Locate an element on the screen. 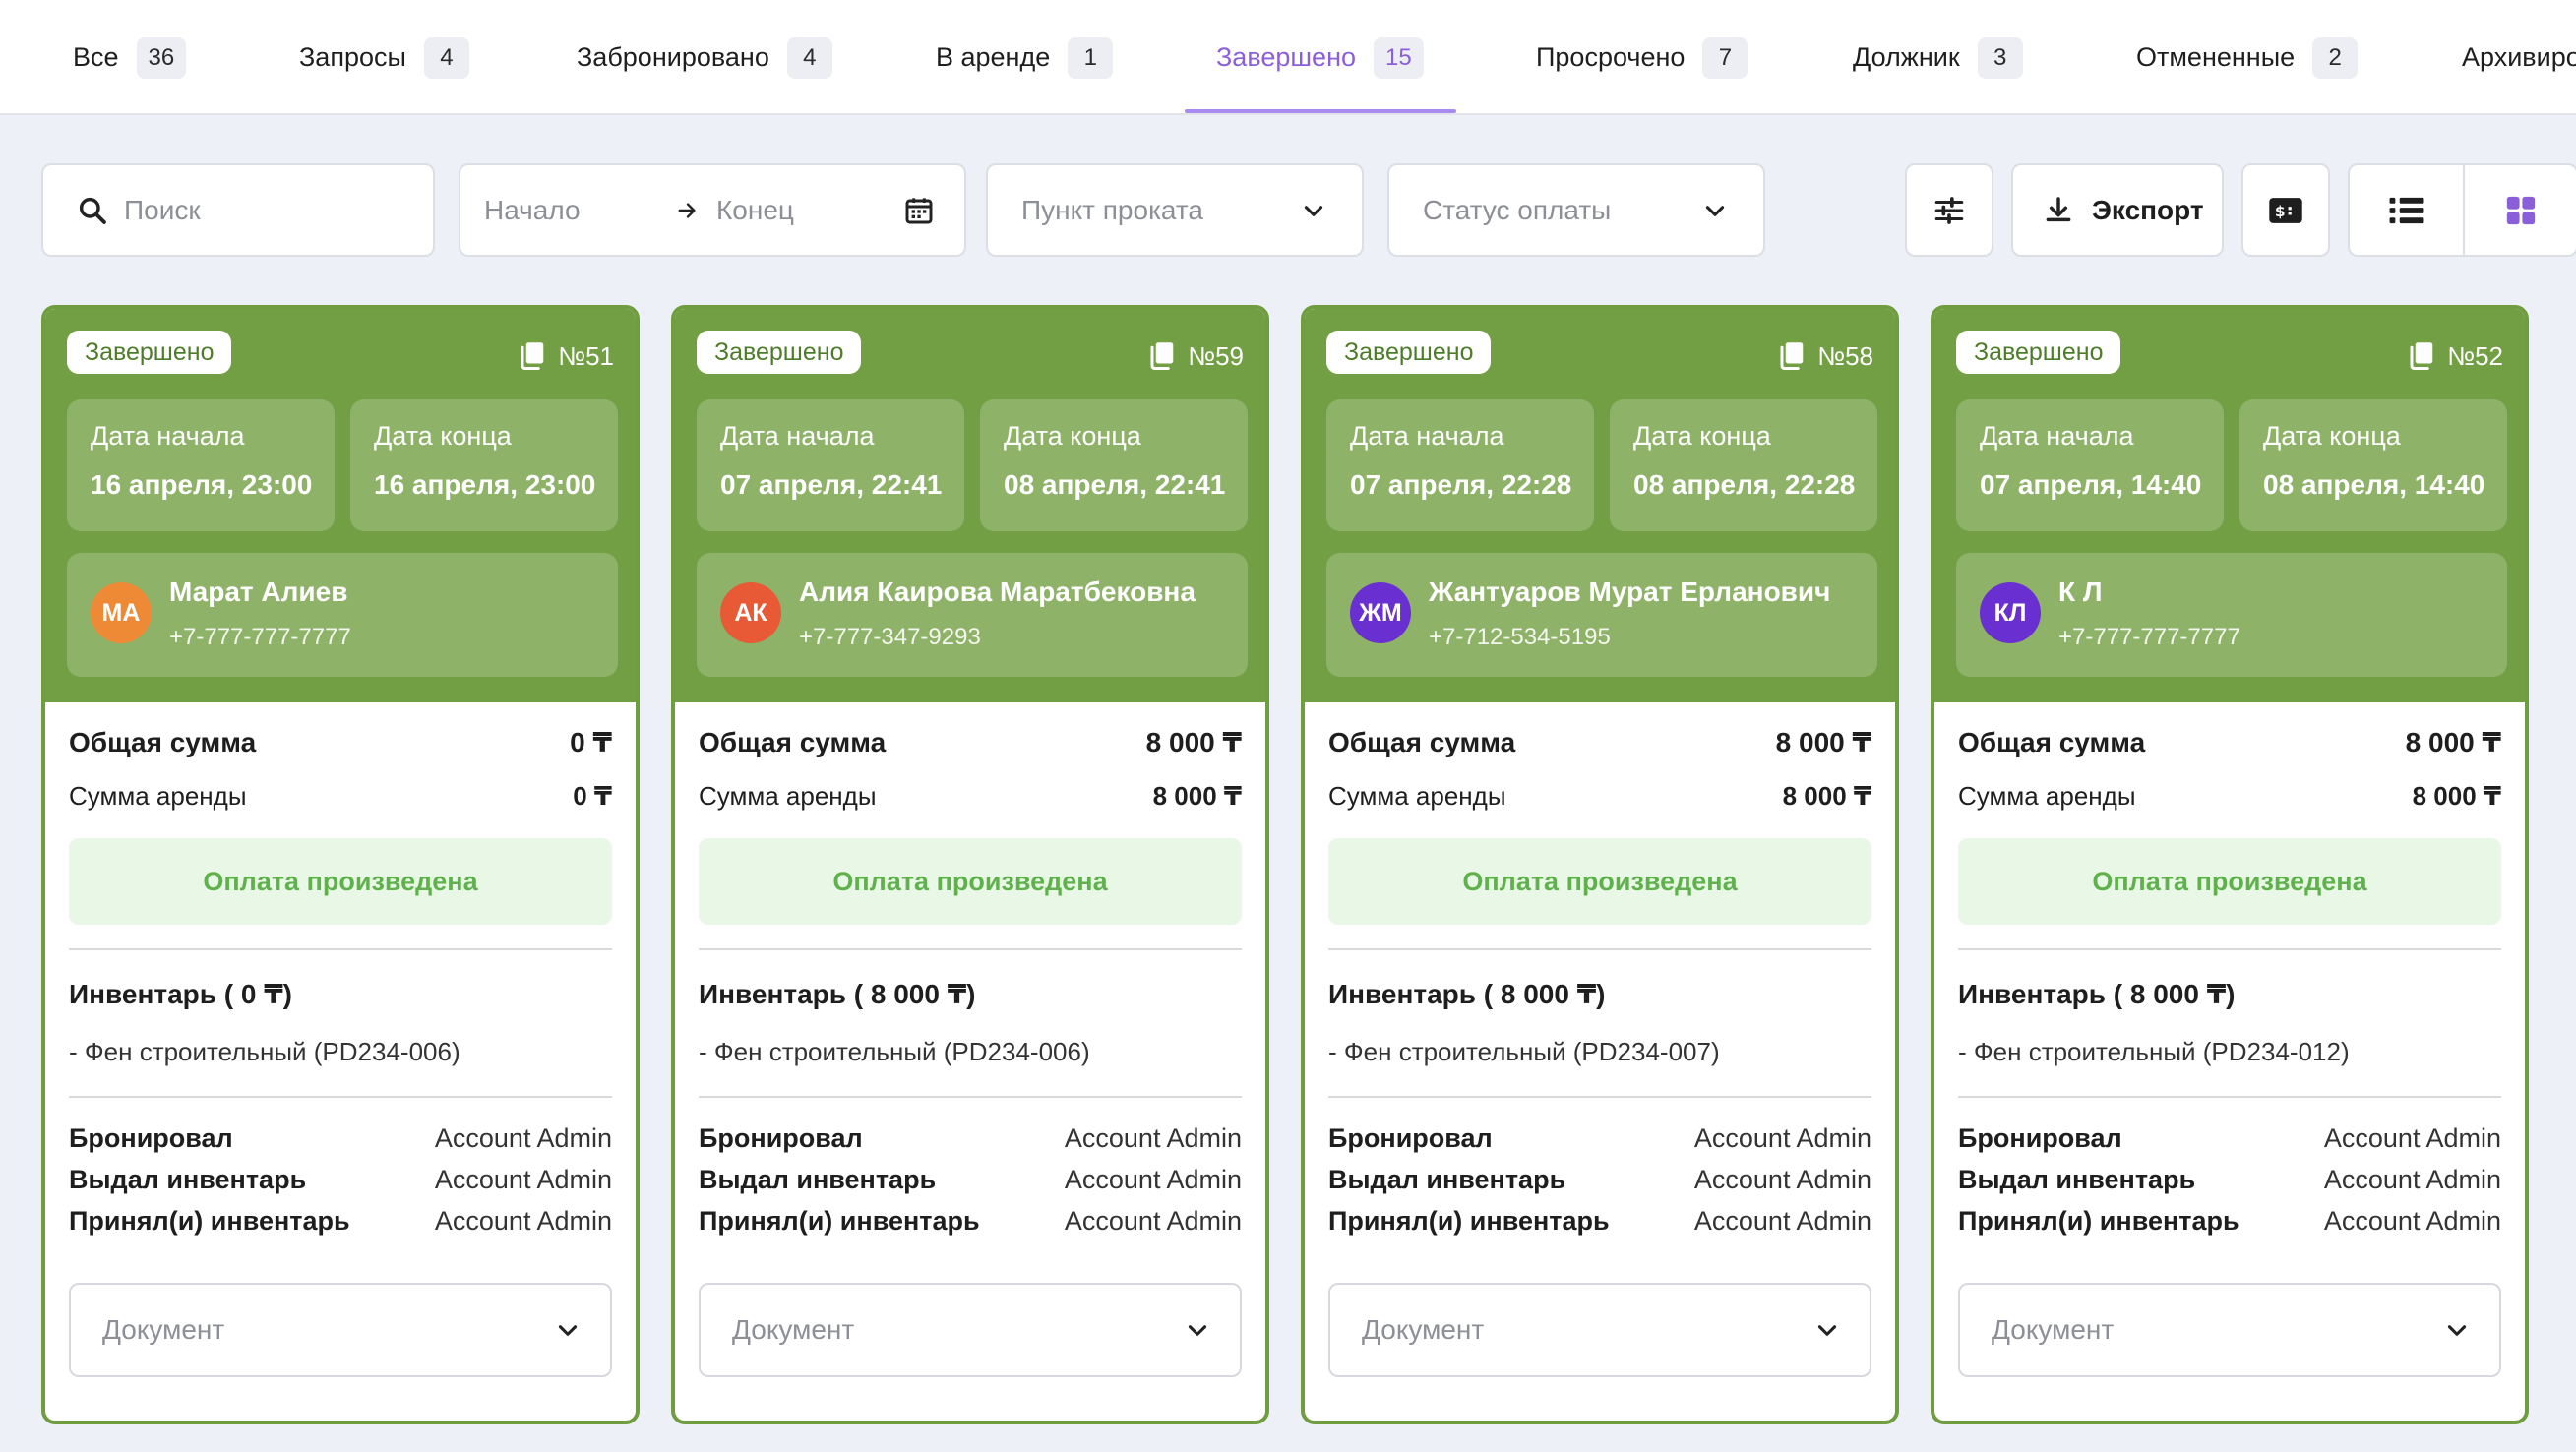 The height and width of the screenshot is (1452, 2576). order-number-text: №59 is located at coordinates (1216, 356).